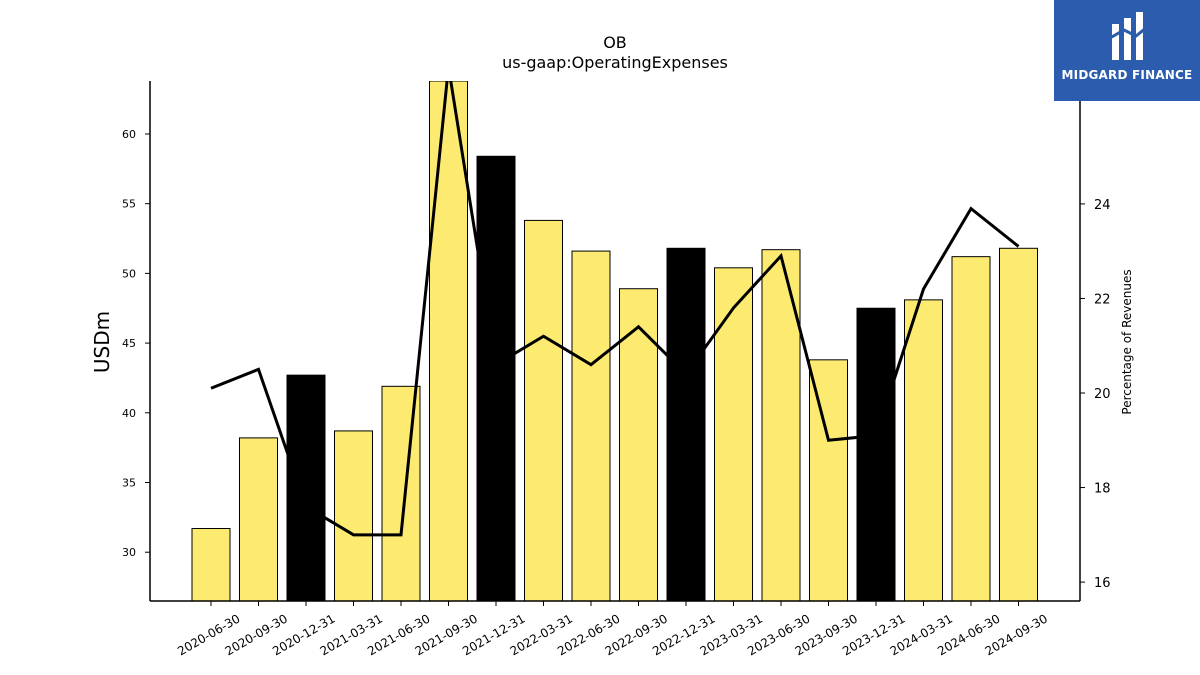 This screenshot has height=675, width=1200. I want to click on y2-tick-label: 24, so click(1102, 205).